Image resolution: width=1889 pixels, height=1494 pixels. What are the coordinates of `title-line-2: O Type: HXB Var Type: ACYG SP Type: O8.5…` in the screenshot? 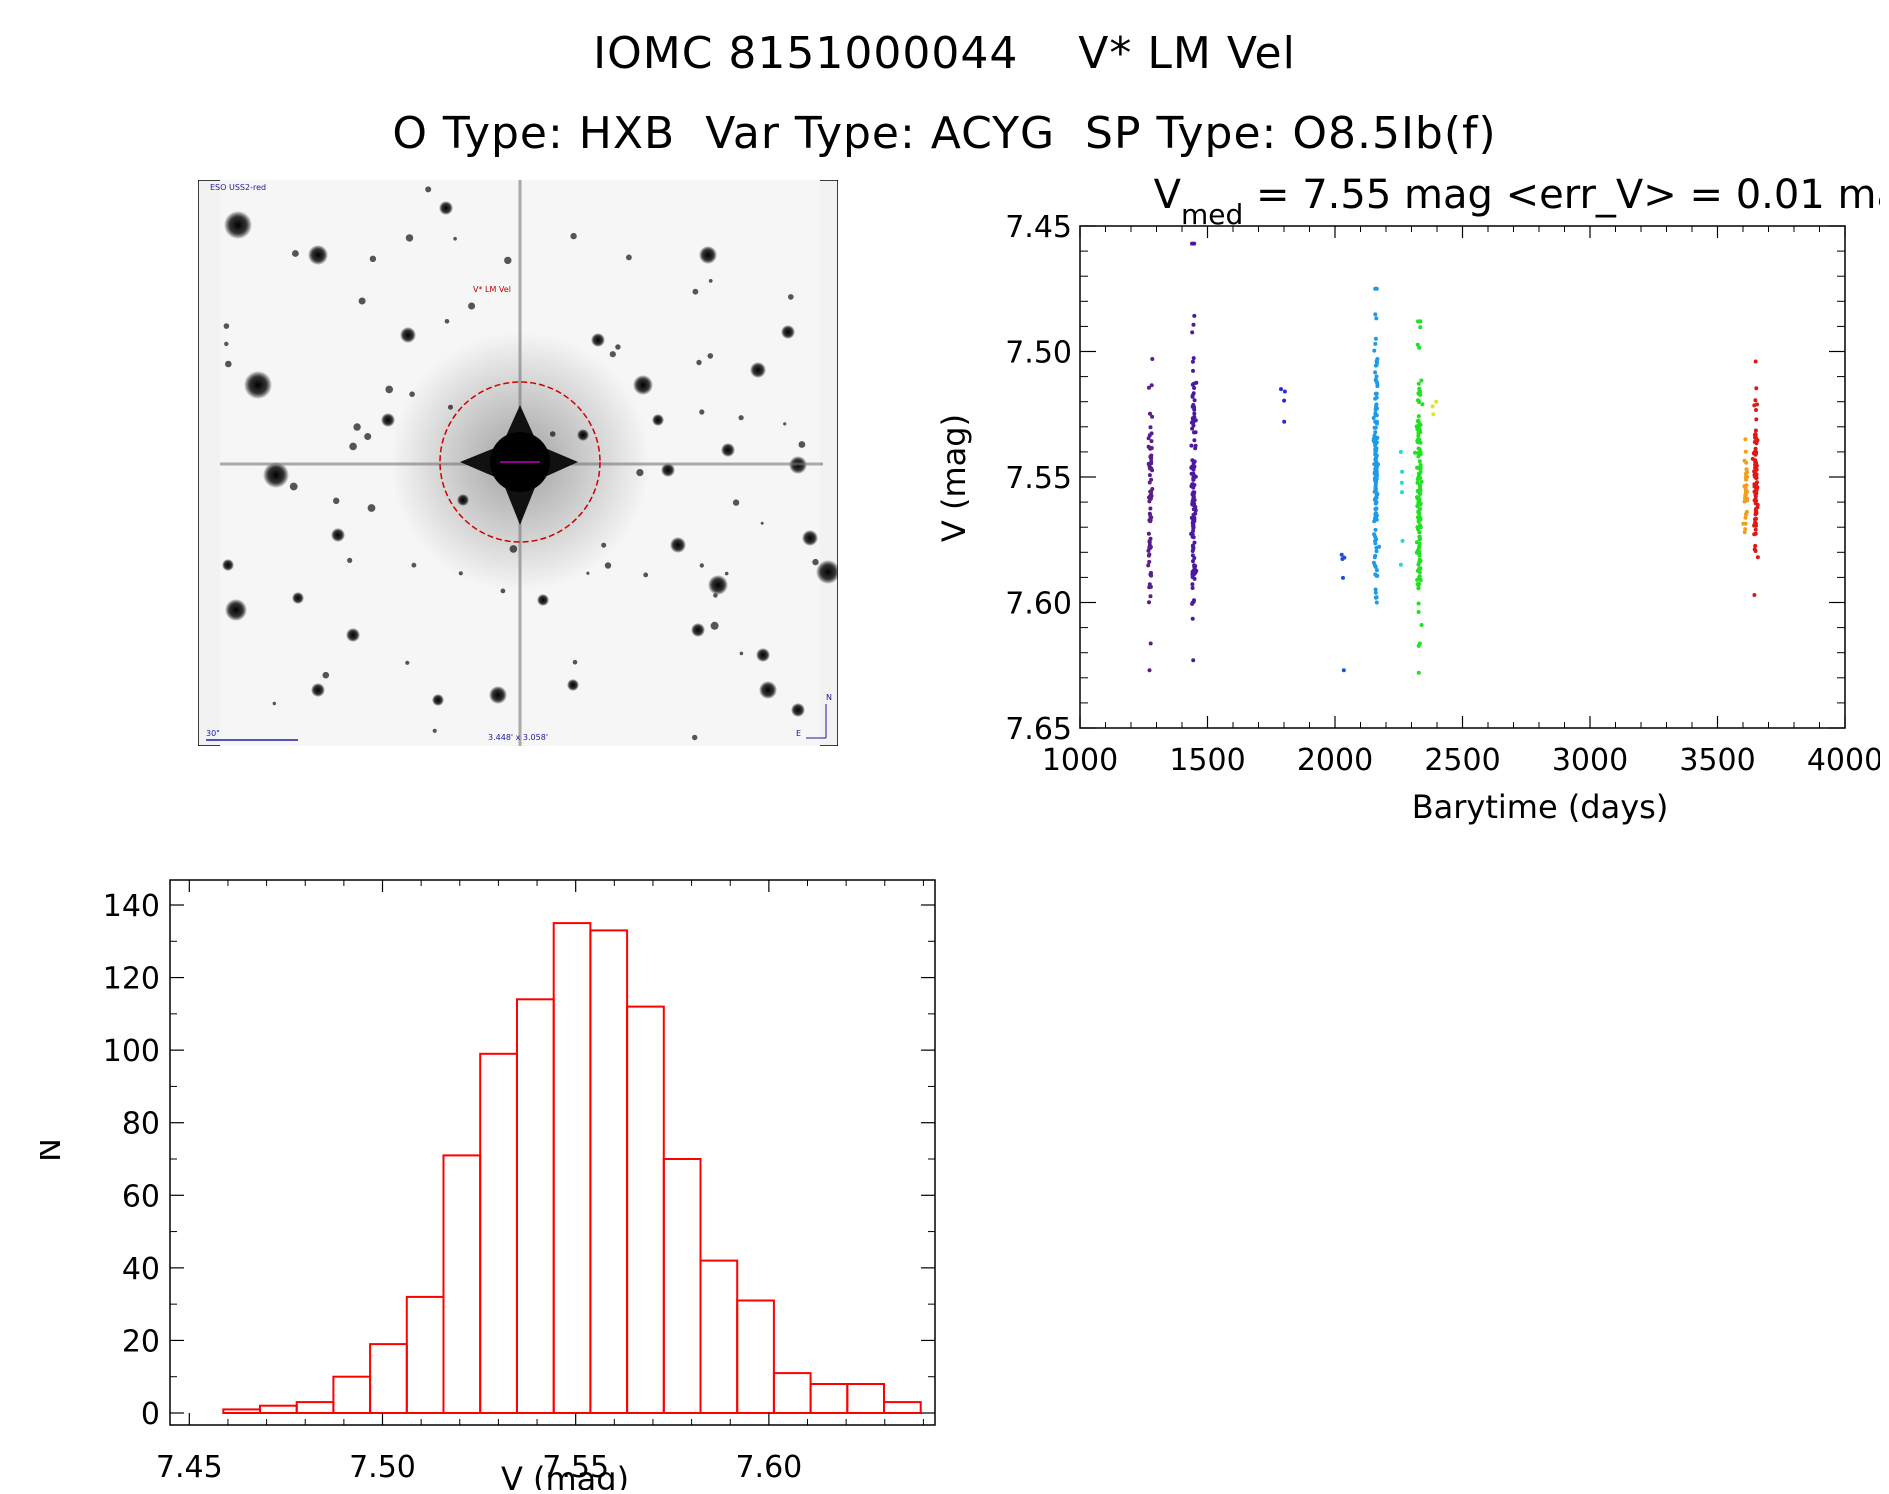 It's located at (944, 133).